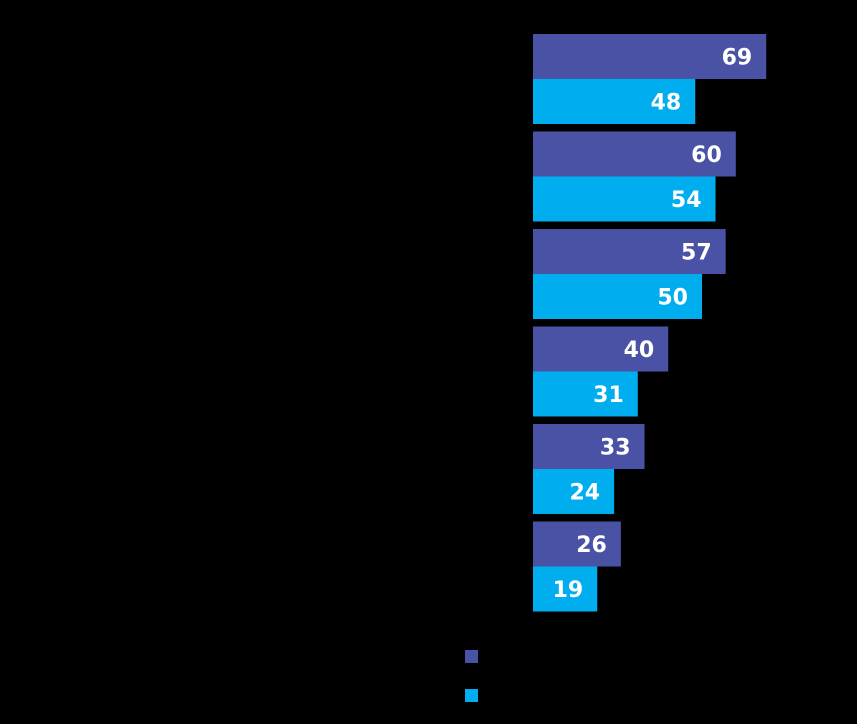 This screenshot has height=724, width=857. What do you see at coordinates (639, 350) in the screenshot?
I see `data-label-1-4: 40` at bounding box center [639, 350].